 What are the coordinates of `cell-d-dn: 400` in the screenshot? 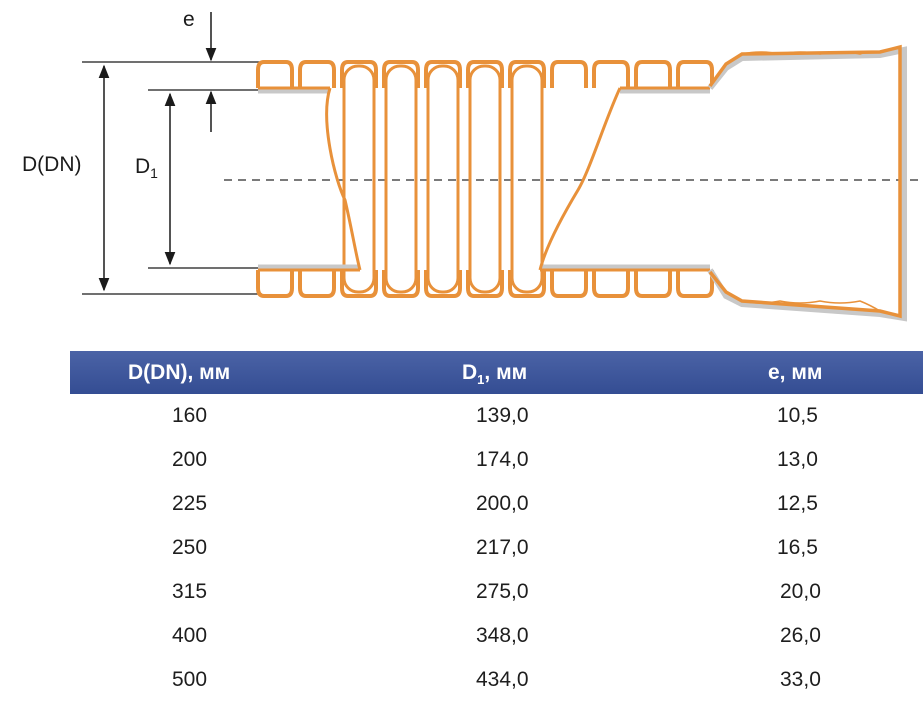 It's located at (190, 635).